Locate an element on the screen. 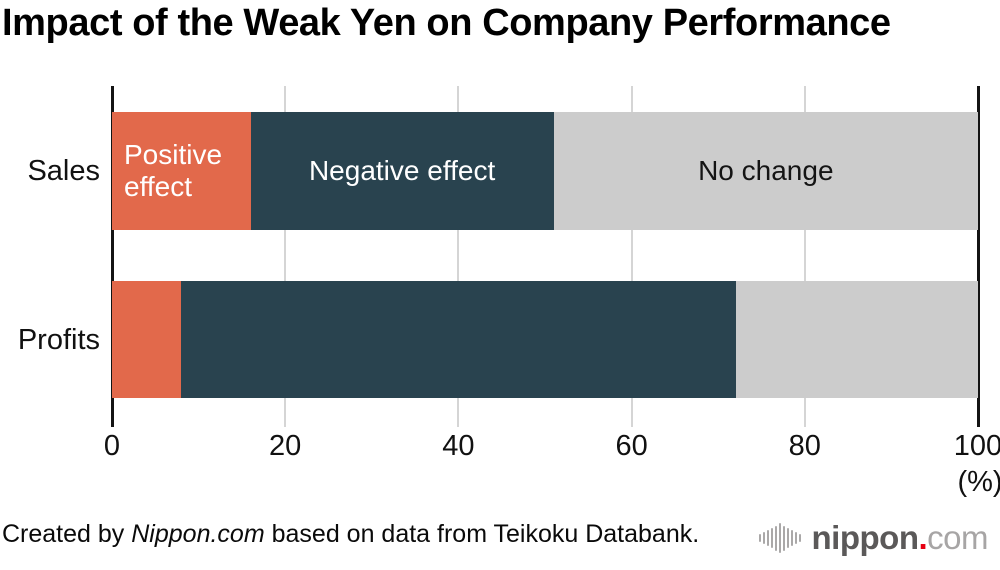 The width and height of the screenshot is (1000, 570). x-tick-label: 80 is located at coordinates (804, 446).